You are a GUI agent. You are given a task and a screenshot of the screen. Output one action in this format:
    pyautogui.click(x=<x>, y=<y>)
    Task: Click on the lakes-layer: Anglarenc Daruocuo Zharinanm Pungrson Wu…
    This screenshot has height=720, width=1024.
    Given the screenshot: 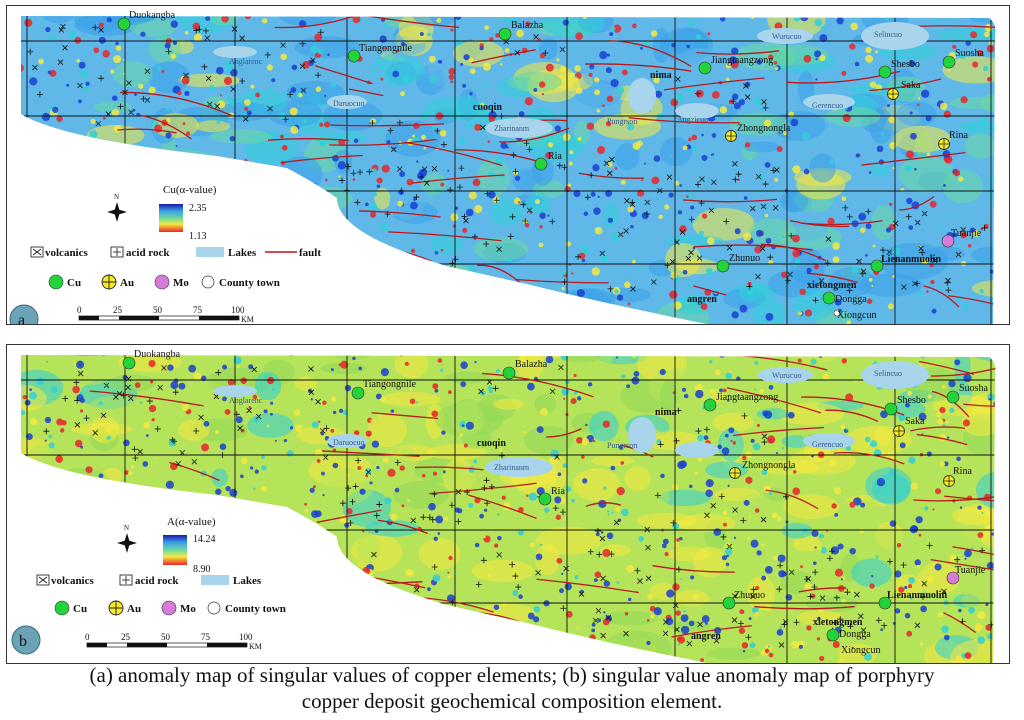 What is the action you would take?
    pyautogui.click(x=571, y=419)
    